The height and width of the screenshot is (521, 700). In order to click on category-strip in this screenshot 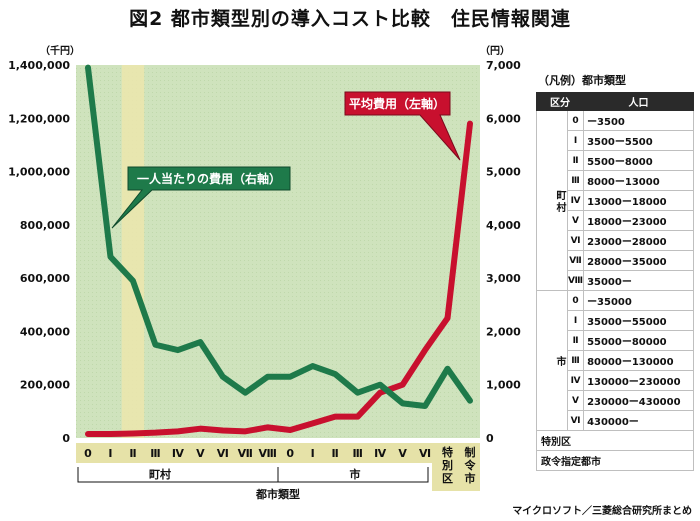, I will do `click(278, 453)`.